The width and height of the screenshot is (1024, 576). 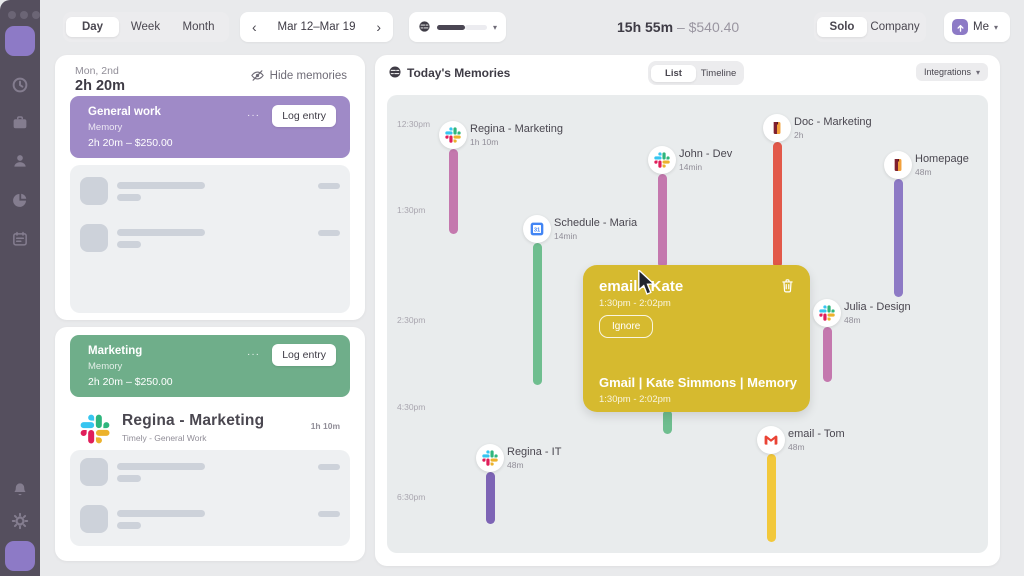 I want to click on list-timeline-toggle: List Timeline, so click(x=696, y=73).